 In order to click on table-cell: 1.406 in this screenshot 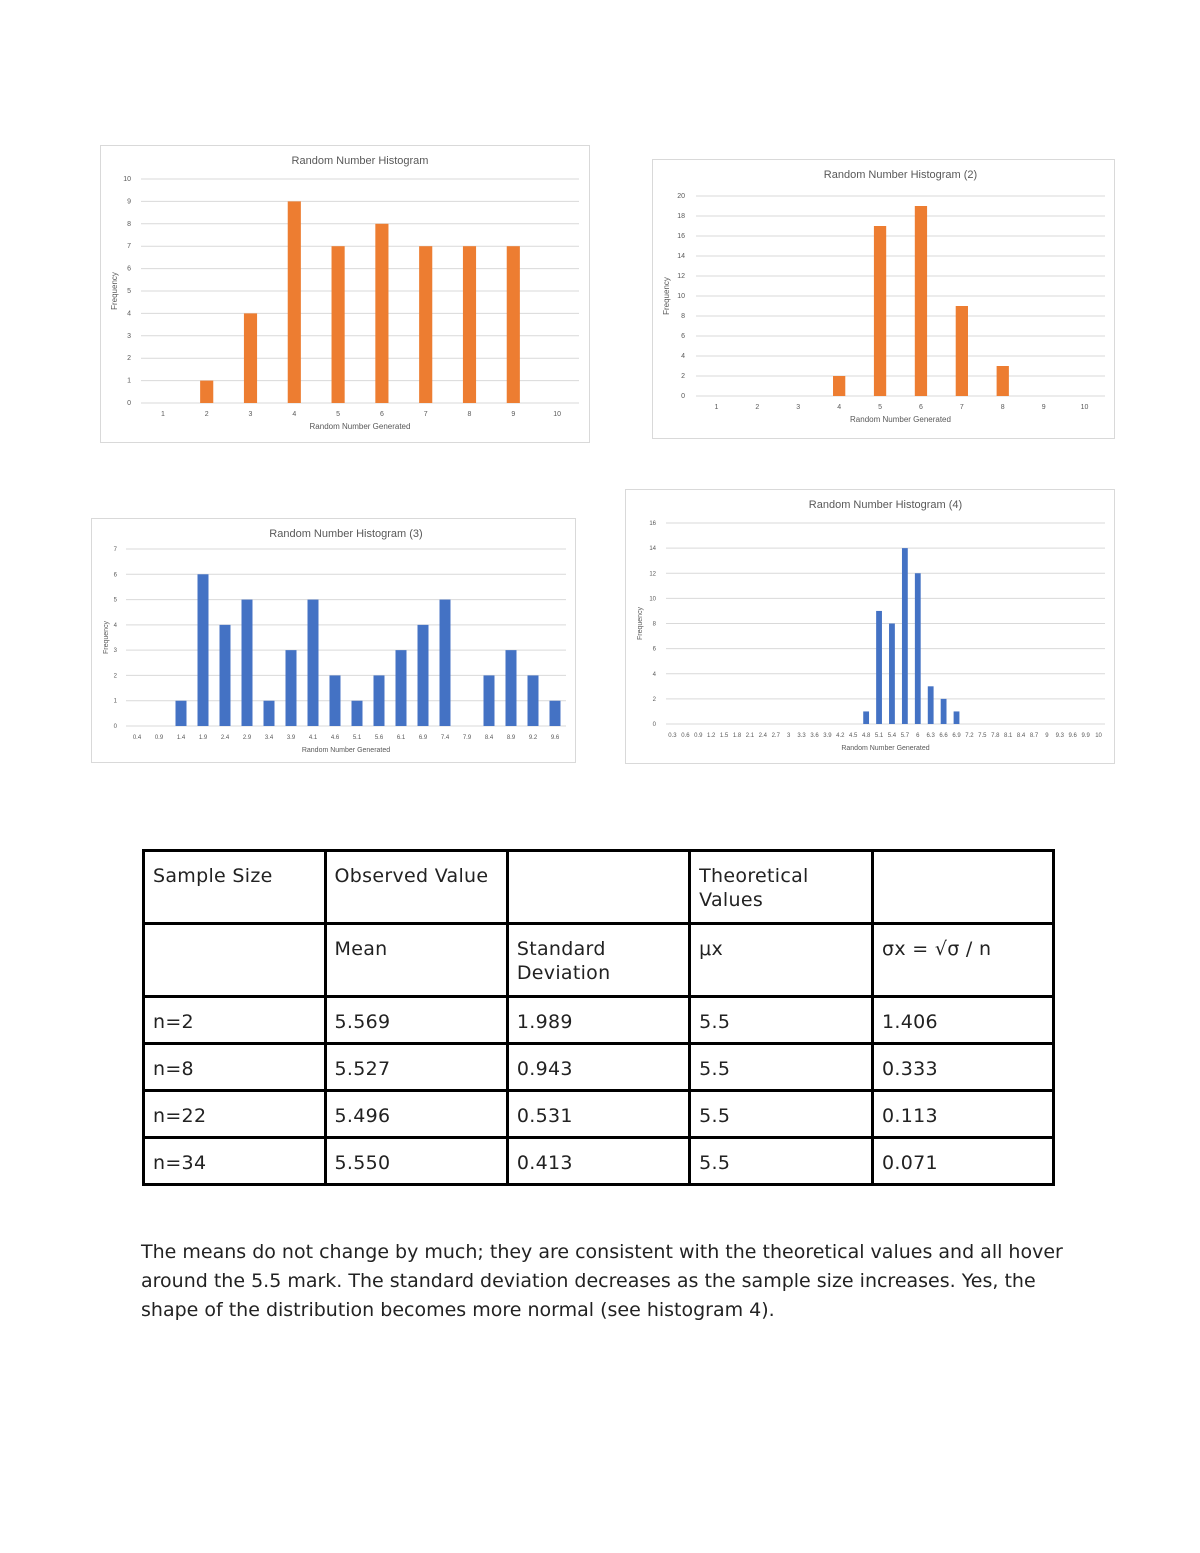, I will do `click(963, 1020)`.